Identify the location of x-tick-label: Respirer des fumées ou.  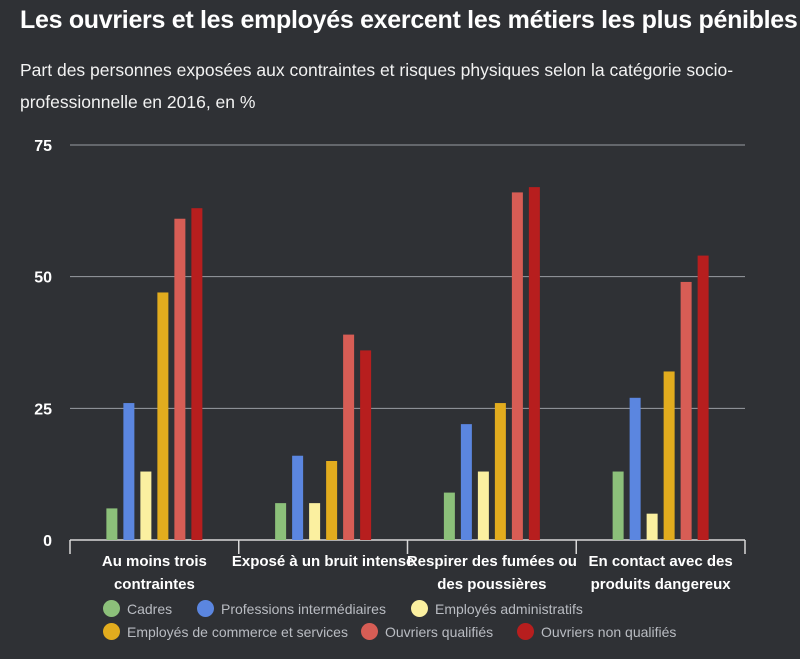
(492, 561).